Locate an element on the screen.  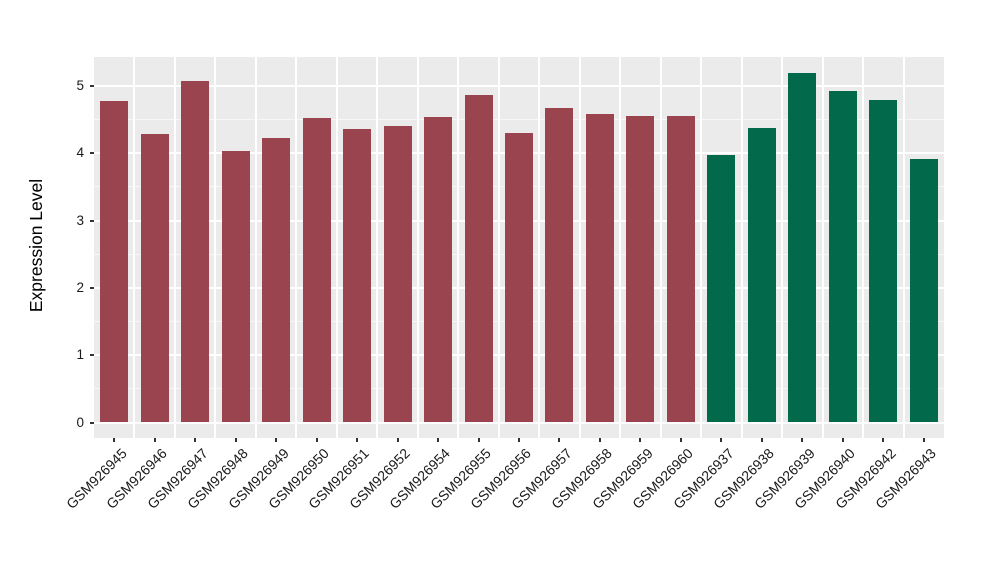
bar-GSM926947 is located at coordinates (195, 251).